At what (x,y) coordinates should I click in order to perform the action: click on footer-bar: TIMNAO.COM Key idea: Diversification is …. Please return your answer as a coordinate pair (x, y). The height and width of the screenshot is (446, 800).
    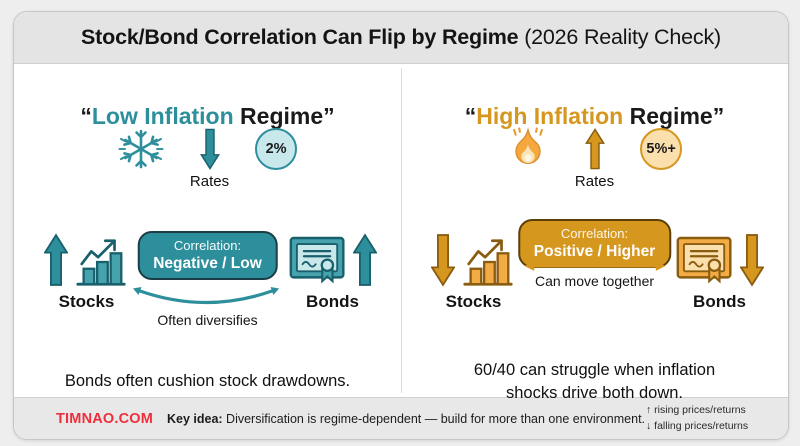
    Looking at the image, I should click on (401, 418).